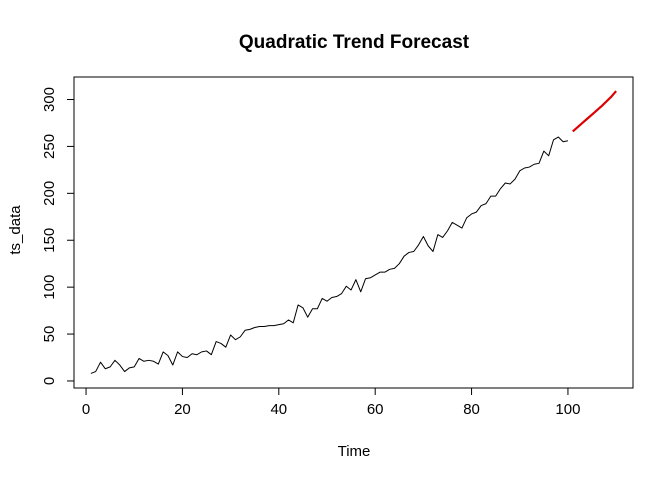 This screenshot has height=480, width=672. I want to click on y-tick-label: 300, so click(49, 99).